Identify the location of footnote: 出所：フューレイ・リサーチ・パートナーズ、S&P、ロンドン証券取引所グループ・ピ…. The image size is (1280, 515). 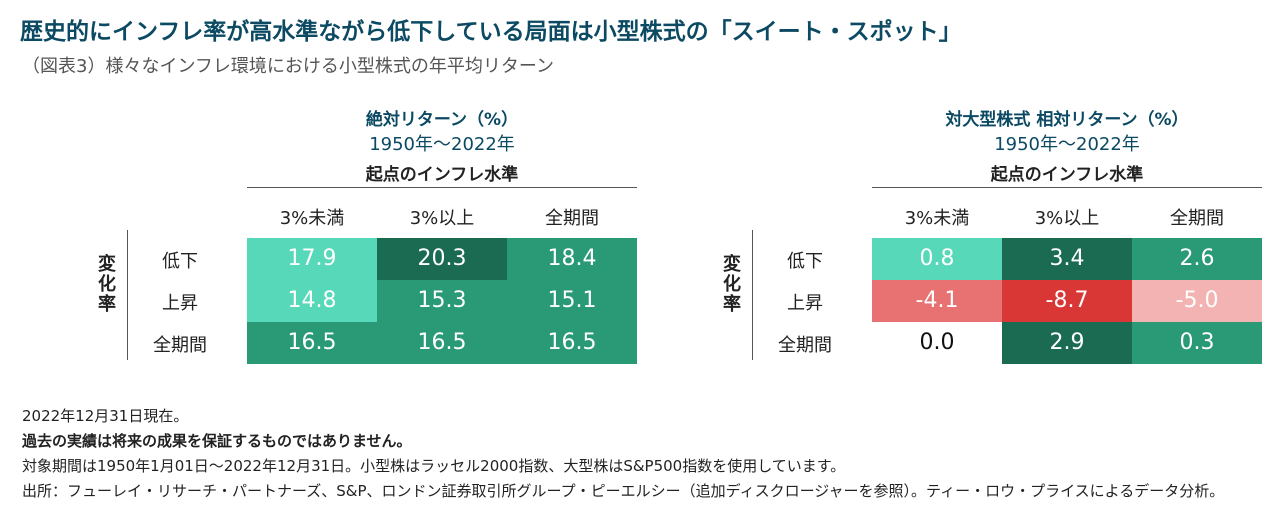
(623, 491).